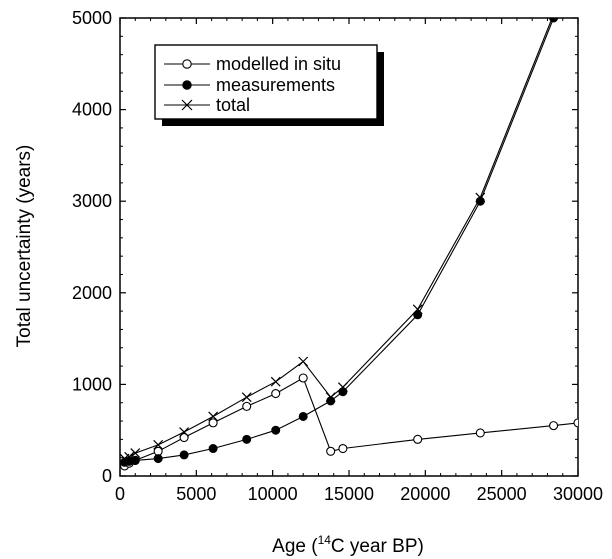  I want to click on legend-marker-measurements, so click(187, 85).